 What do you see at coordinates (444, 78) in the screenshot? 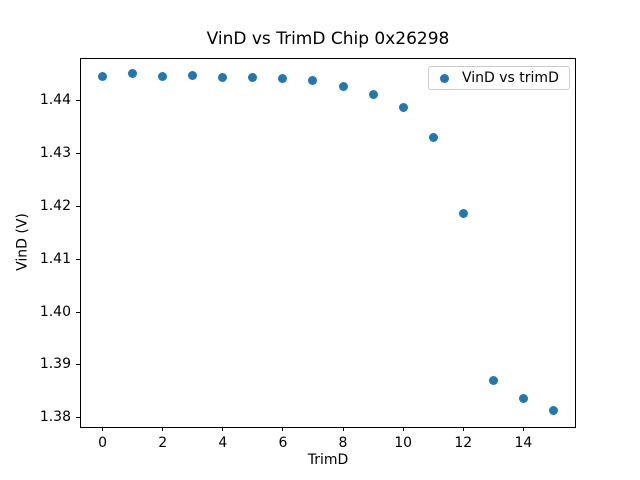
I see `legend-marker-icon` at bounding box center [444, 78].